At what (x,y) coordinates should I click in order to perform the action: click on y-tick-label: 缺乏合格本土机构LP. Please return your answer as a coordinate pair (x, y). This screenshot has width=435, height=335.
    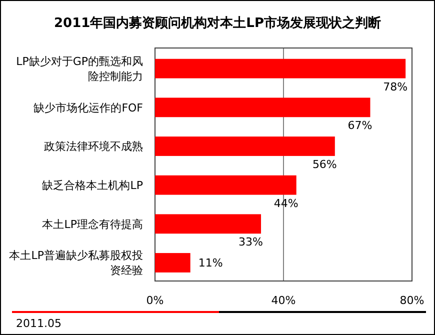
    Looking at the image, I should click on (93, 185).